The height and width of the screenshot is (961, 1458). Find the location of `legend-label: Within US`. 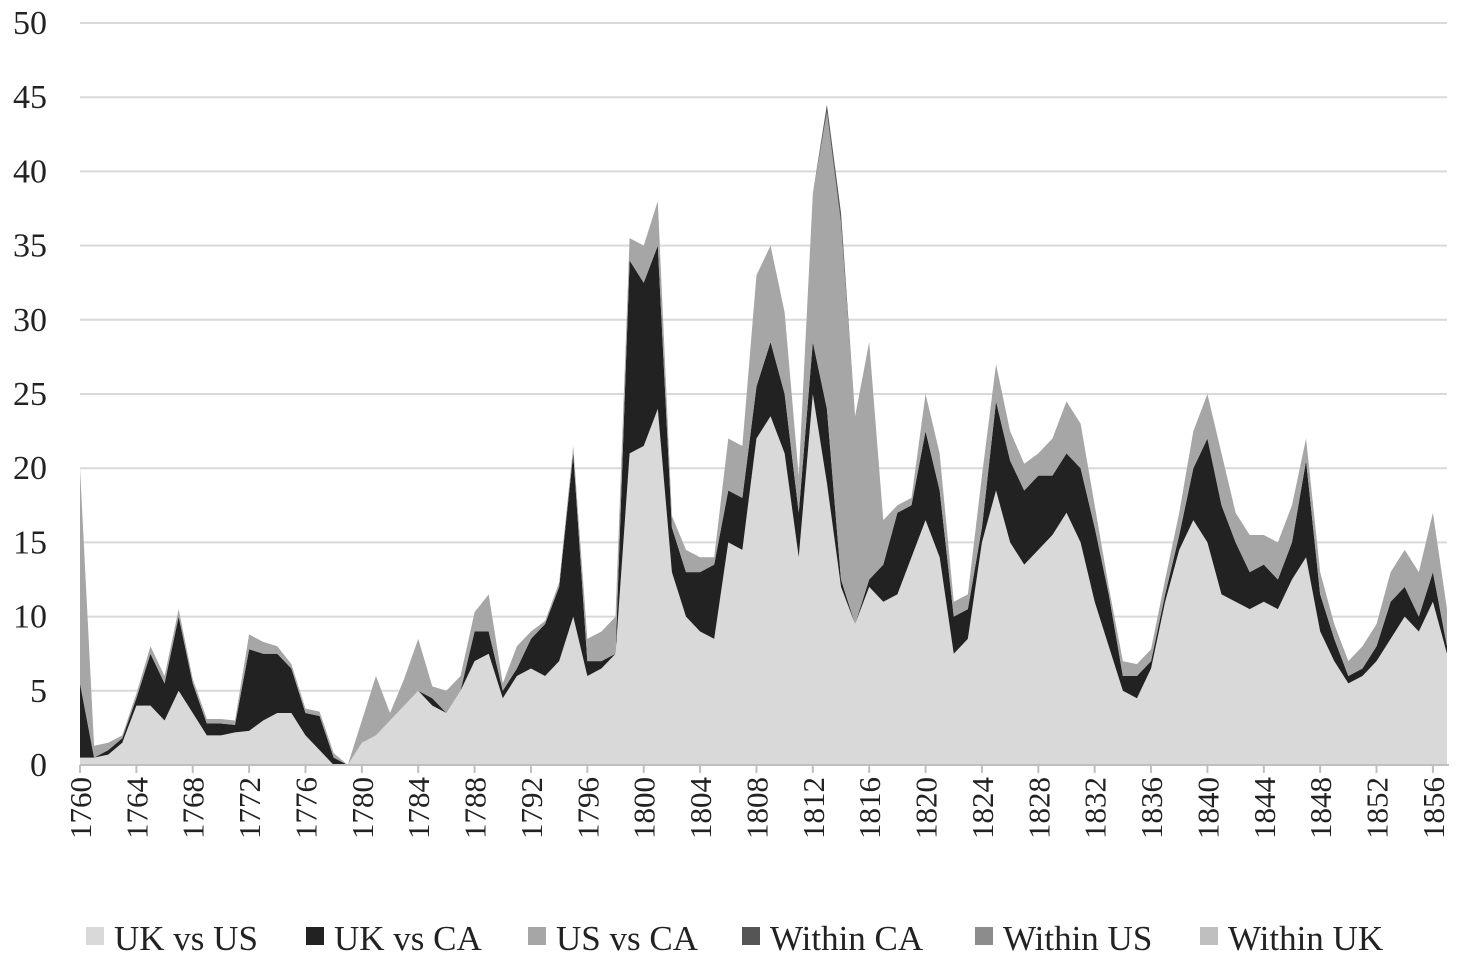

legend-label: Within US is located at coordinates (1077, 938).